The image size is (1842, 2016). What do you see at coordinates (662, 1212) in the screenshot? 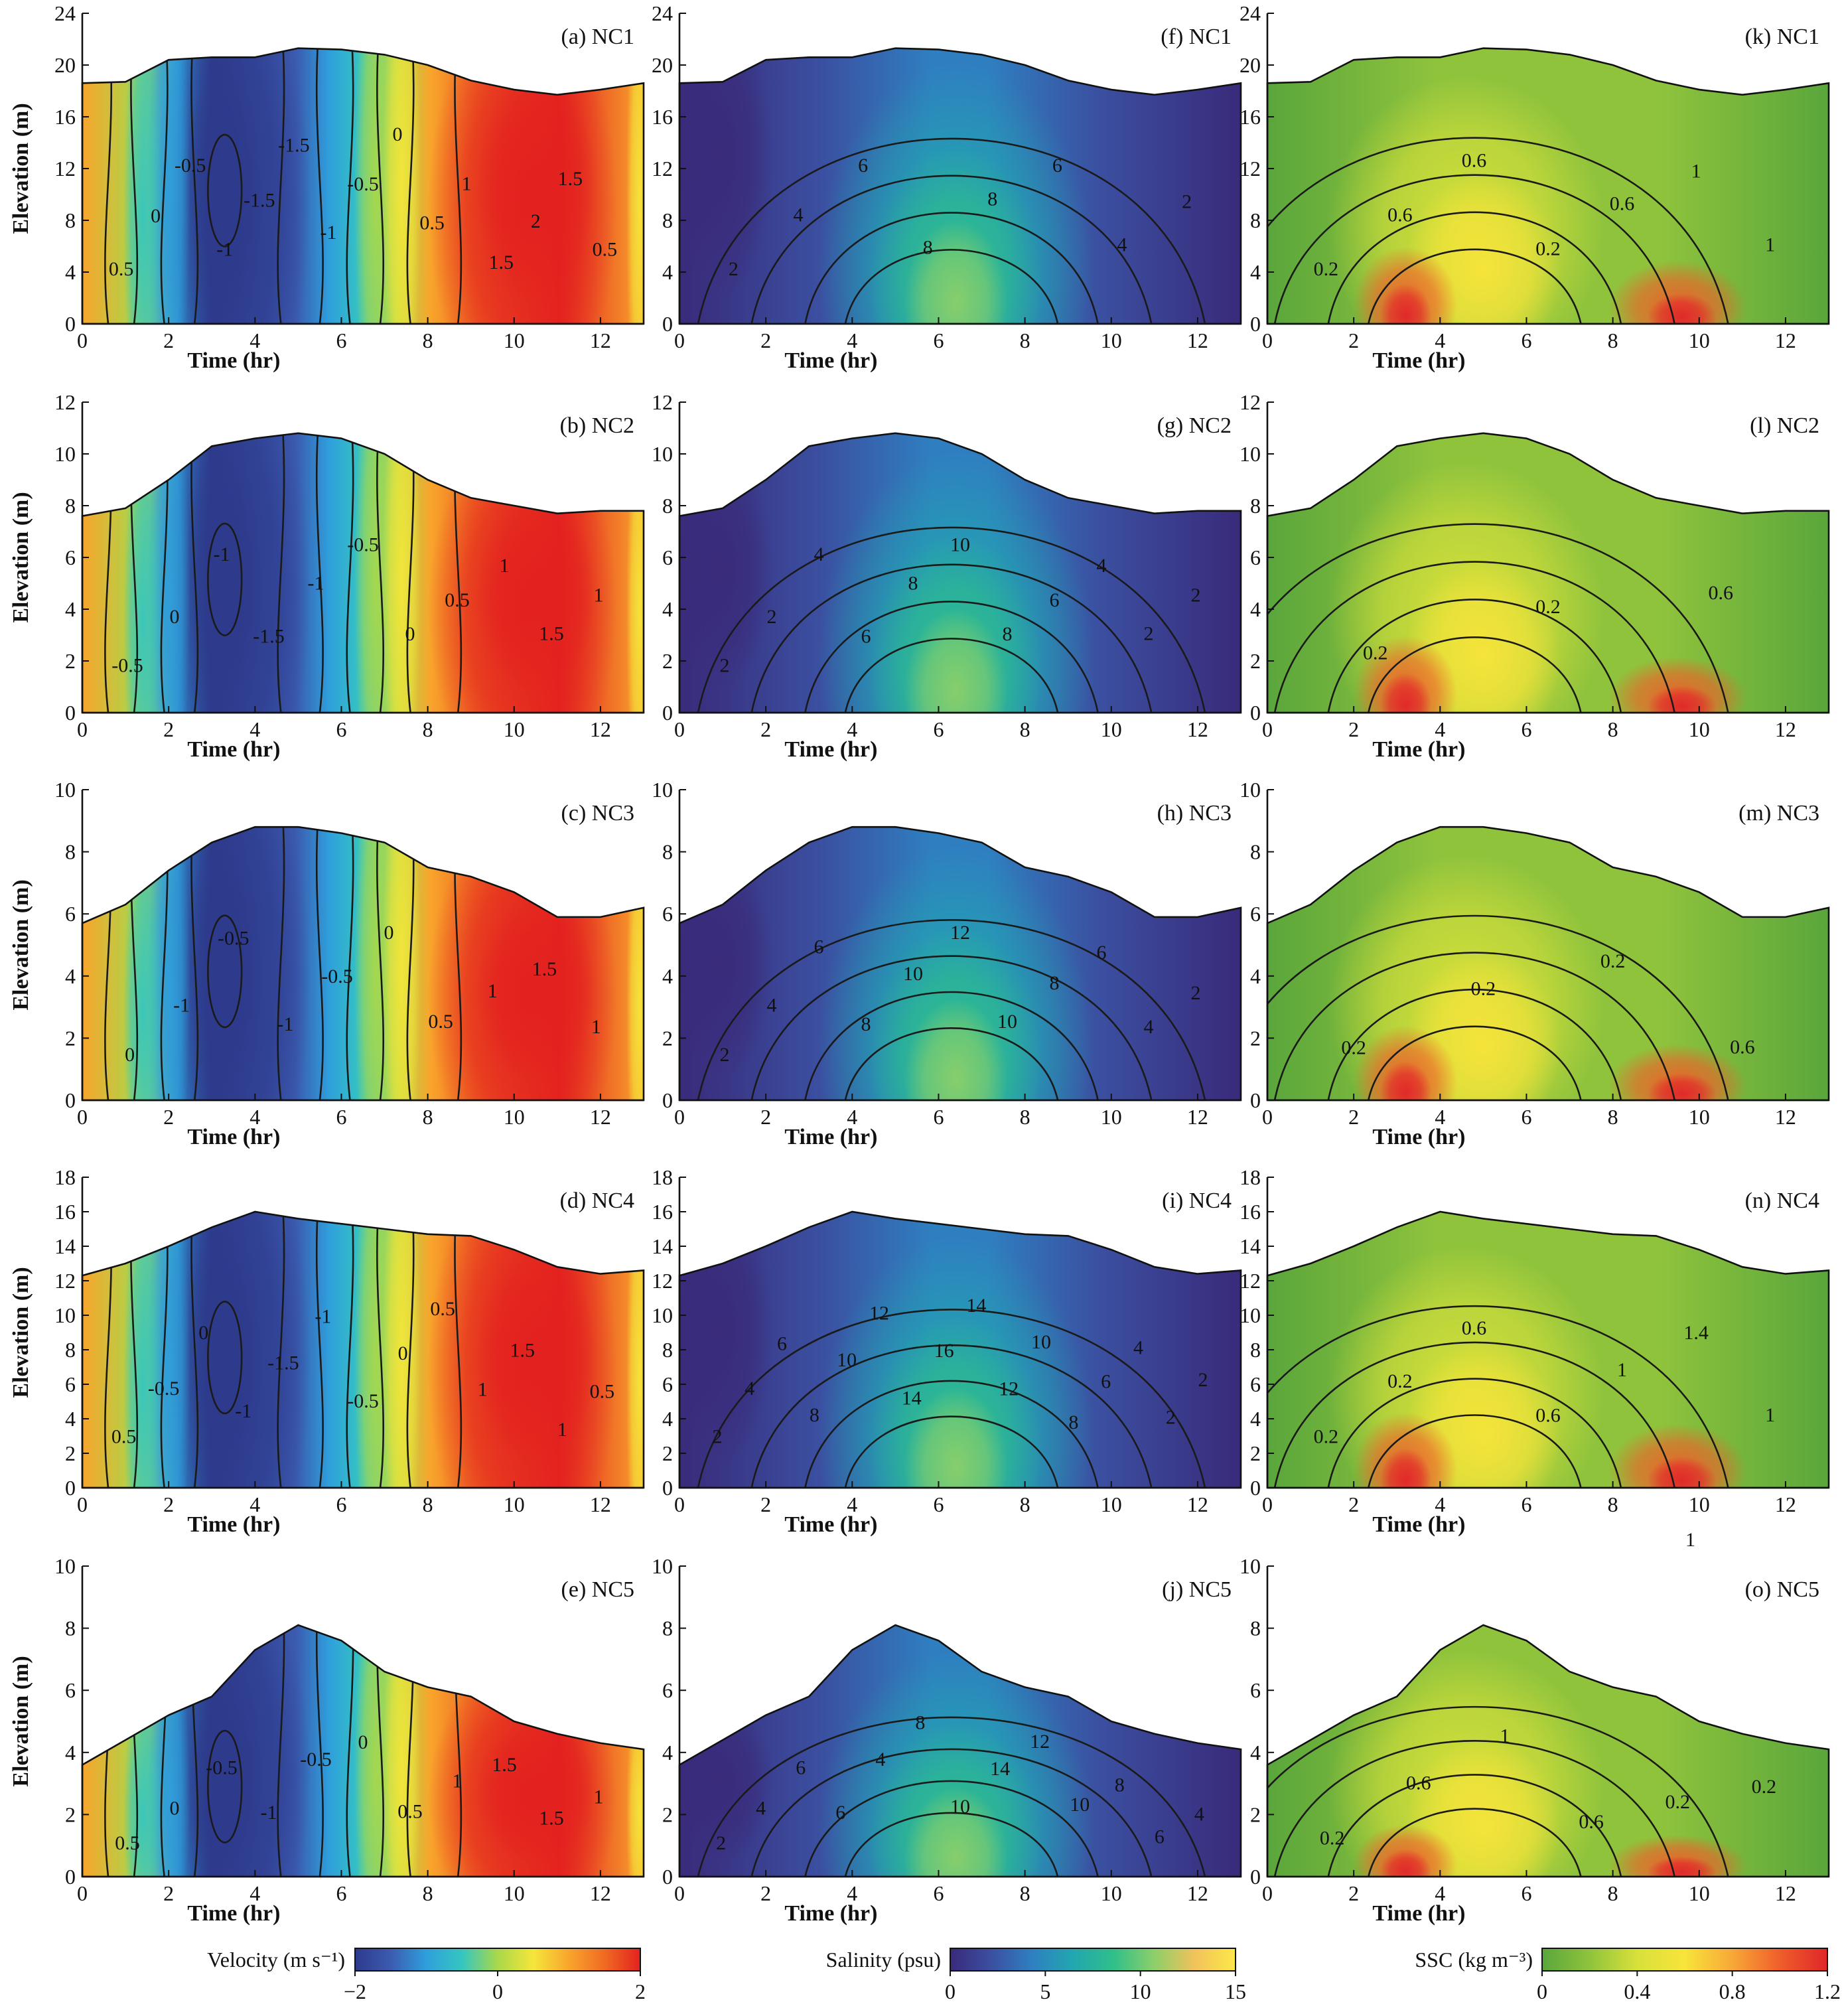
I see `y-tick-label: 16` at bounding box center [662, 1212].